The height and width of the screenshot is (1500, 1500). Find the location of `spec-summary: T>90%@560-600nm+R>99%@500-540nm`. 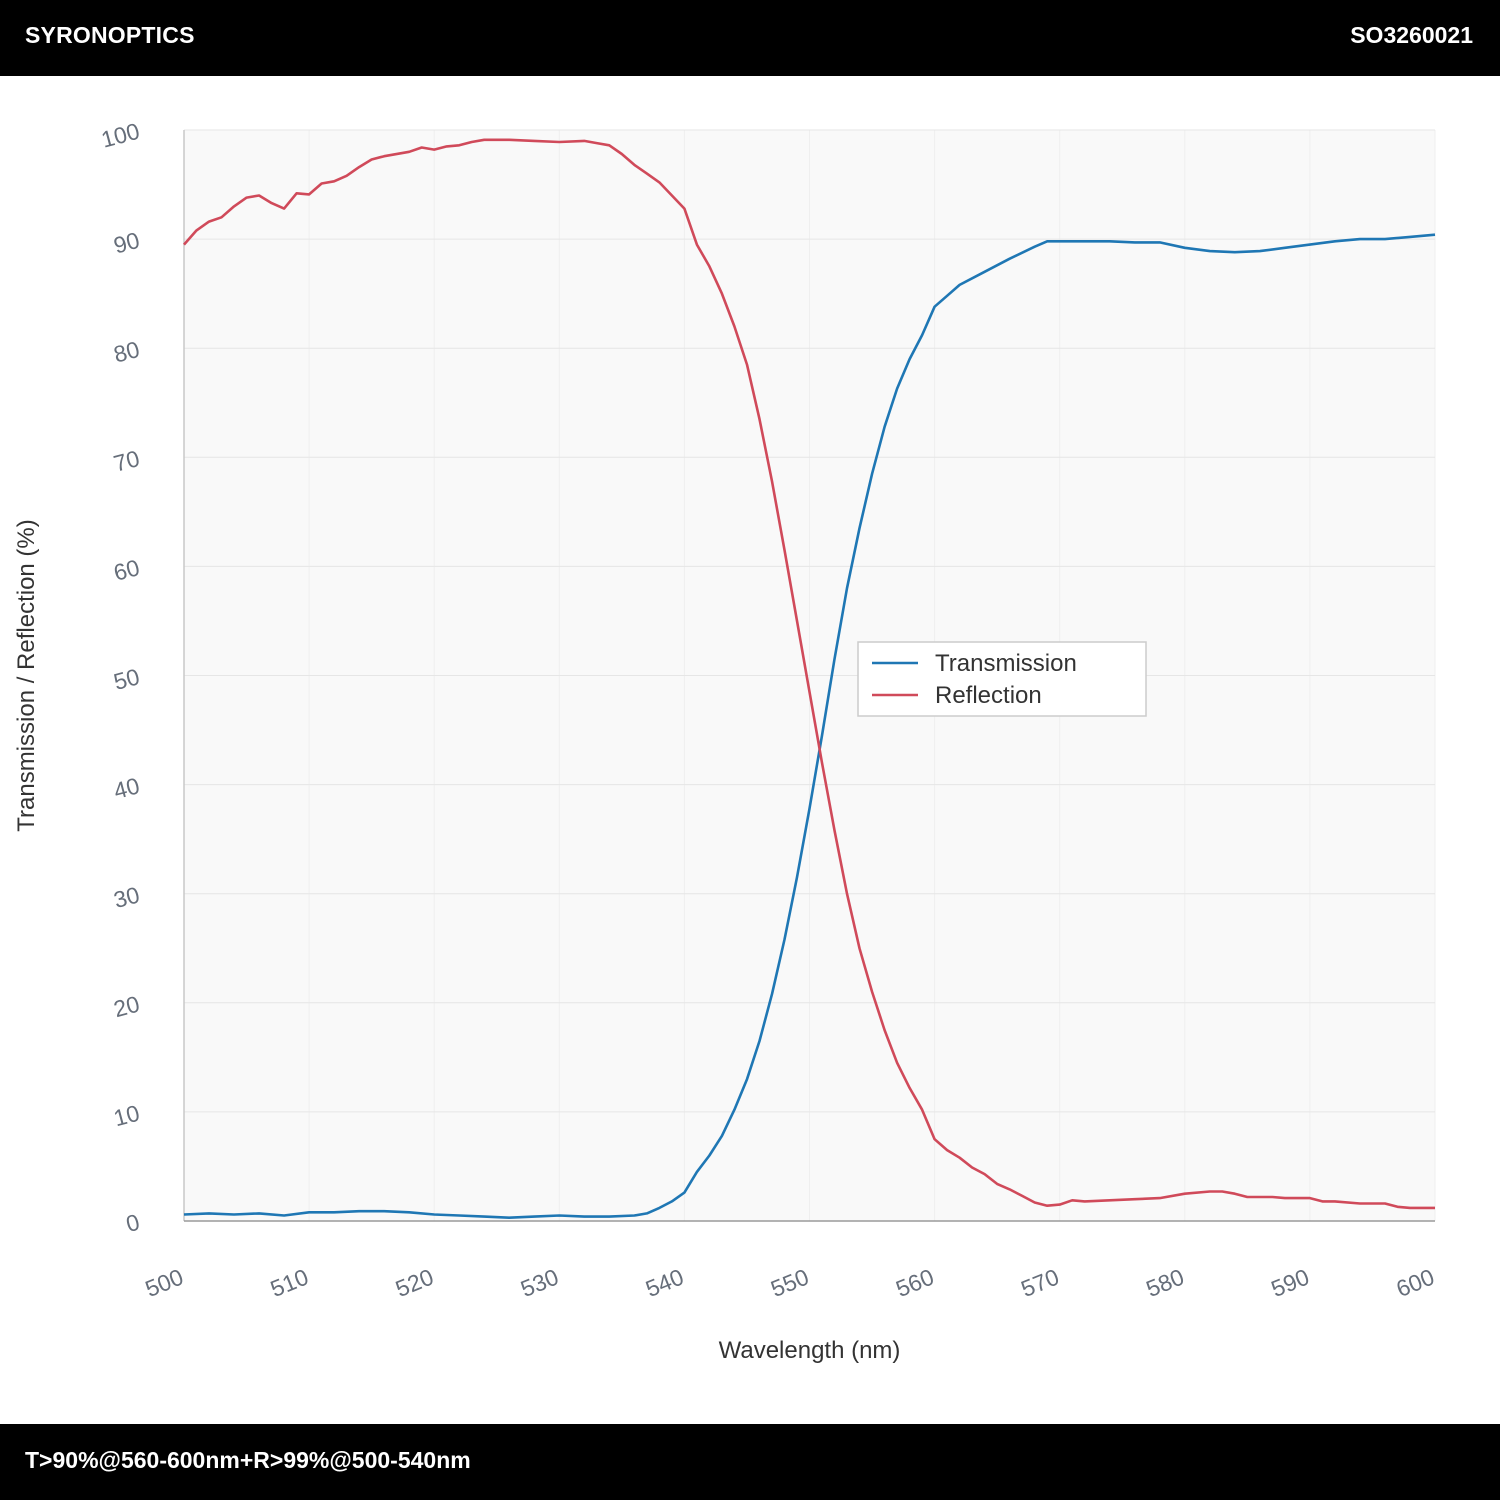

spec-summary: T>90%@560-600nm+R>99%@500-540nm is located at coordinates (248, 1460).